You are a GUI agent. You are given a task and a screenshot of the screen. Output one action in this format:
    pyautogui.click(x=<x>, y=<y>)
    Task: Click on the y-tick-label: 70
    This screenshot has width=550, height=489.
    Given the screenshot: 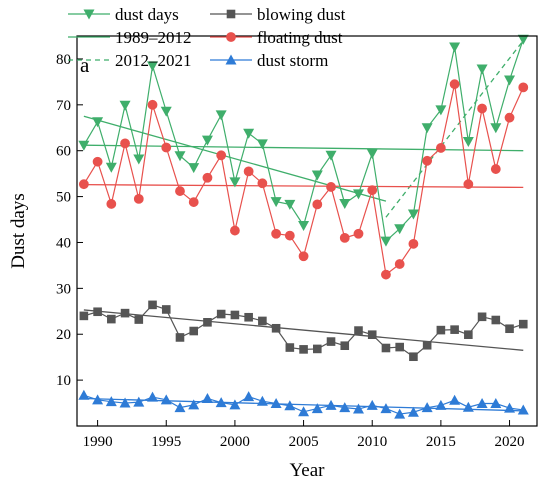 What is the action you would take?
    pyautogui.click(x=63, y=106)
    